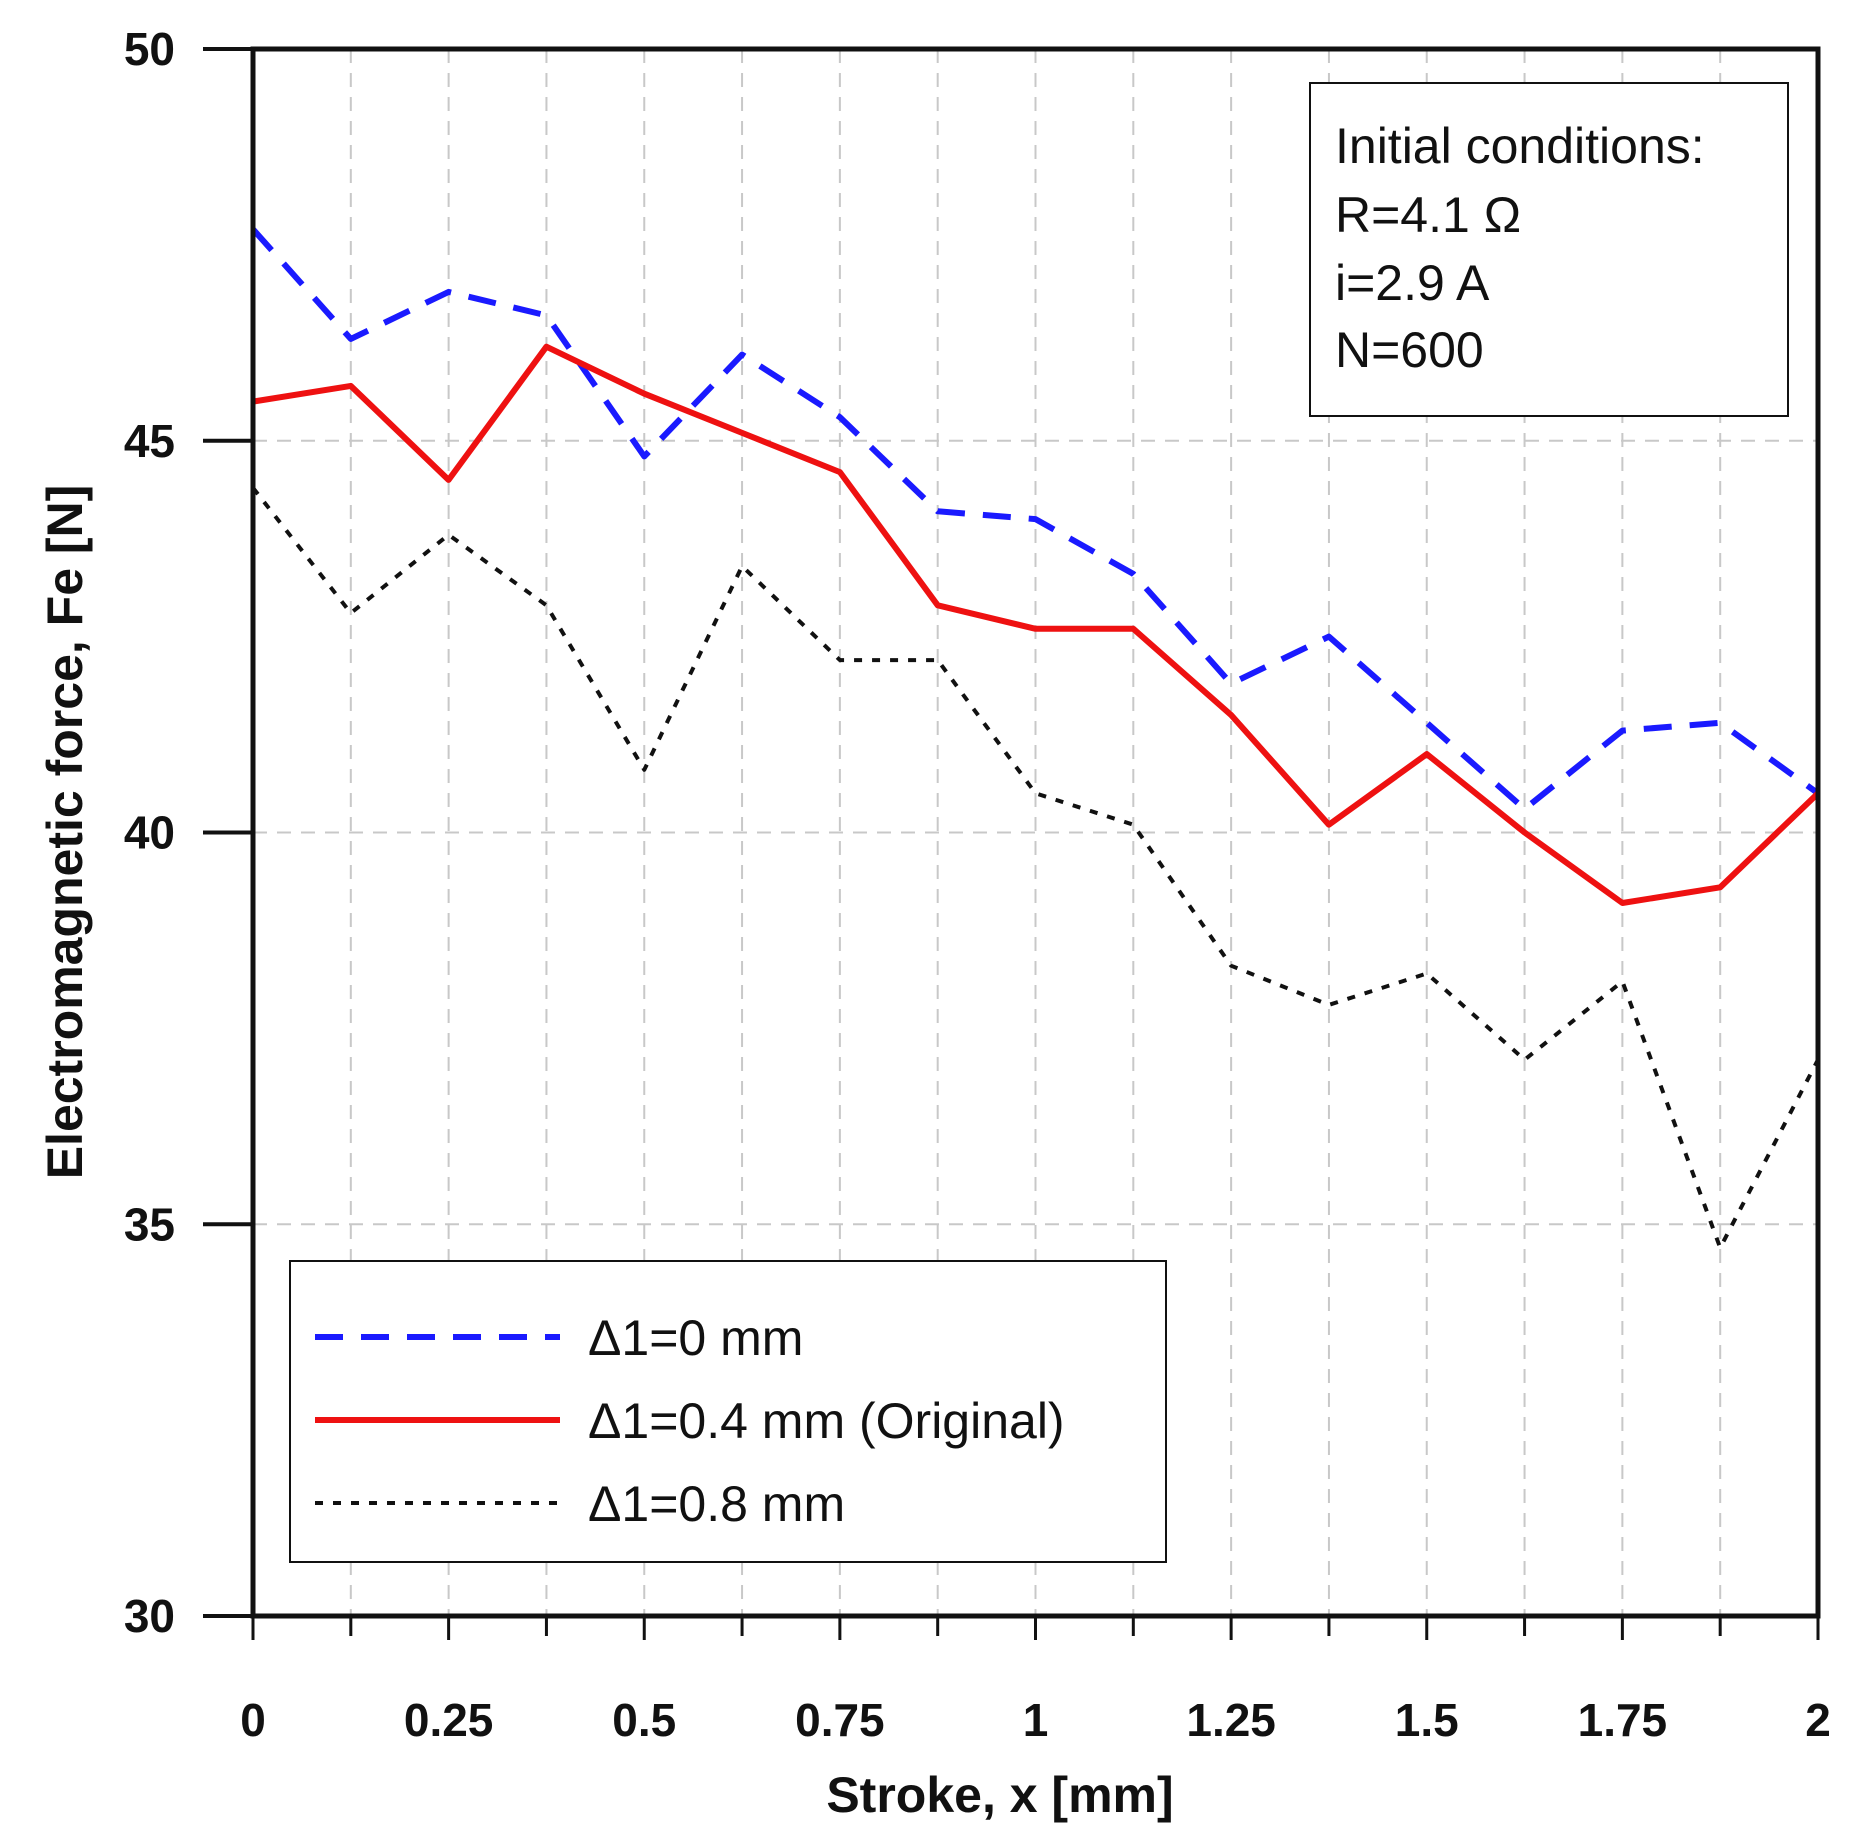 Image resolution: width=1855 pixels, height=1840 pixels. What do you see at coordinates (253, 1720) in the screenshot?
I see `x-tick-label: 0` at bounding box center [253, 1720].